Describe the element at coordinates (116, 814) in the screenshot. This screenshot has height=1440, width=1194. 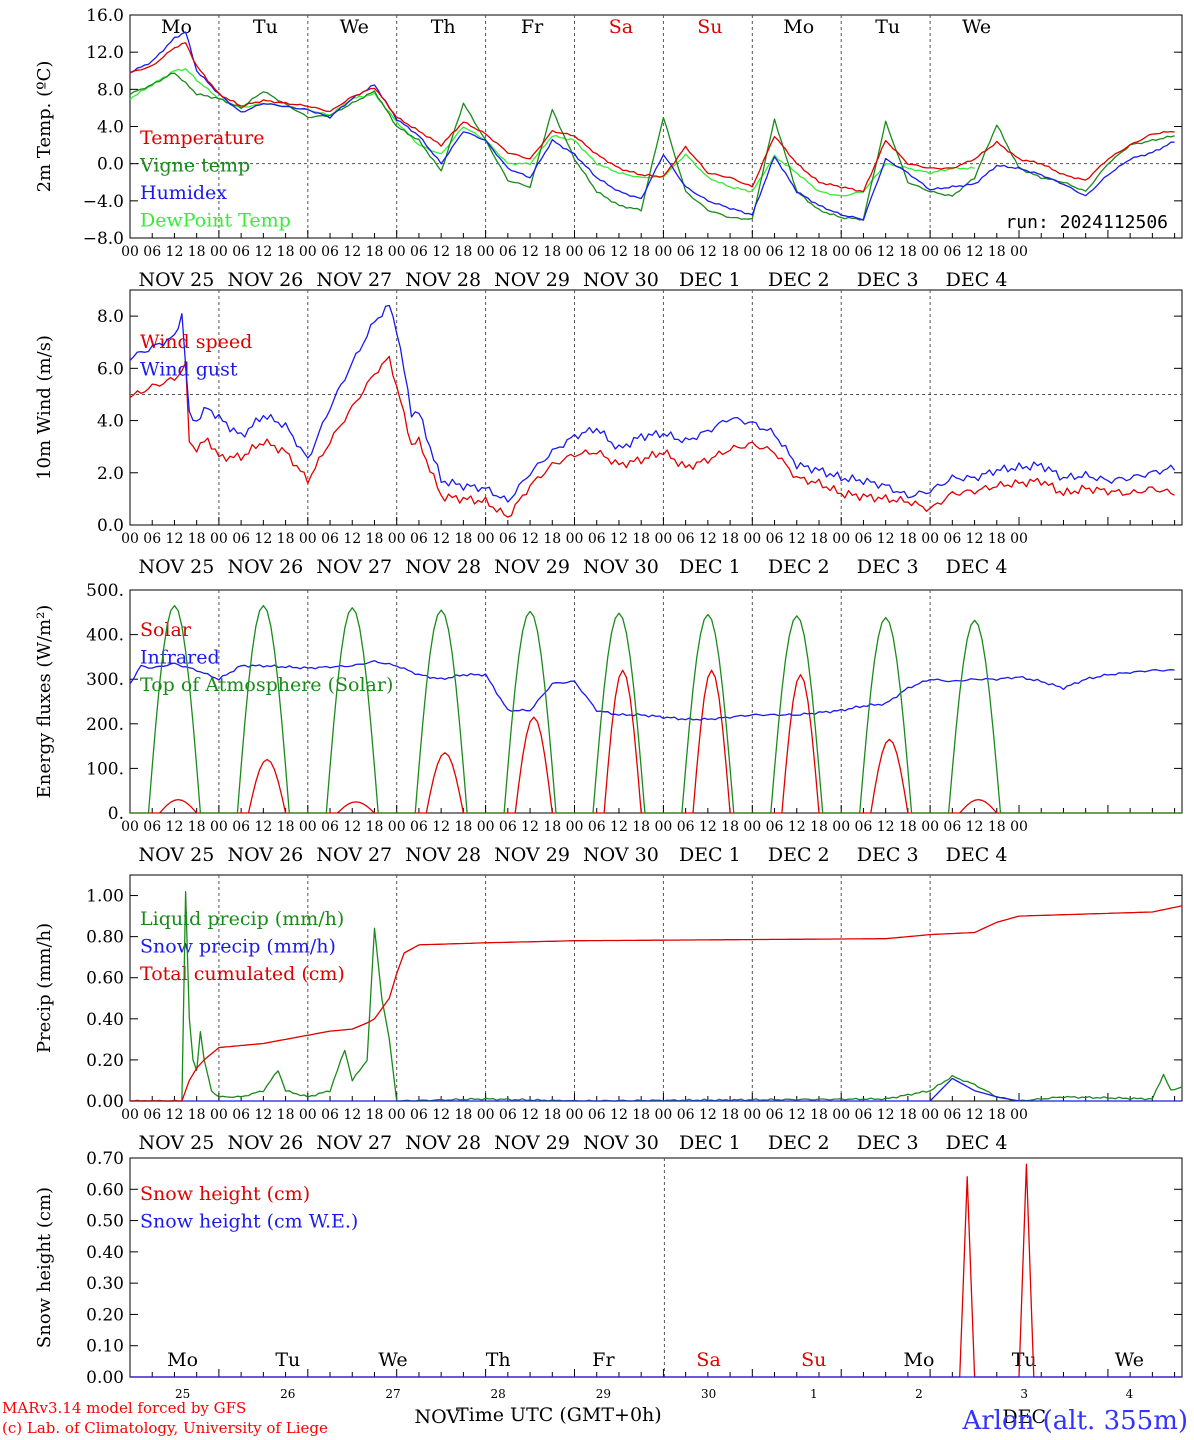
I see `y-tick-label: 0.` at that location.